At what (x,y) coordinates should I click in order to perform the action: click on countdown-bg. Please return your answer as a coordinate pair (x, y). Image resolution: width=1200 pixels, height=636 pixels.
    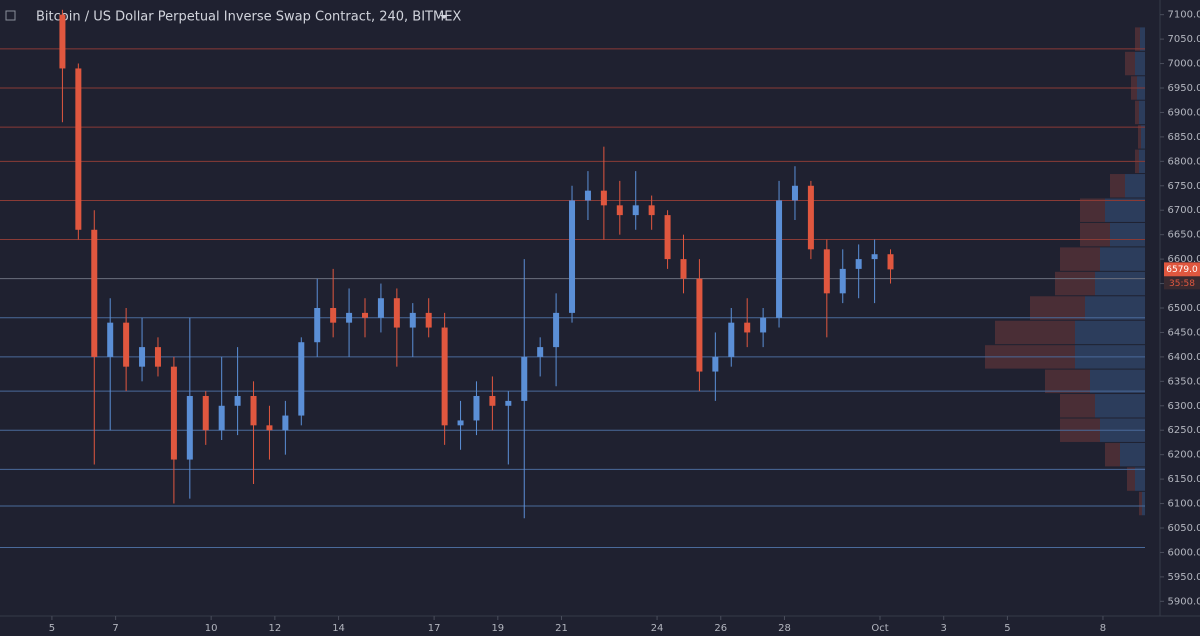
    Looking at the image, I should click on (1182, 283).